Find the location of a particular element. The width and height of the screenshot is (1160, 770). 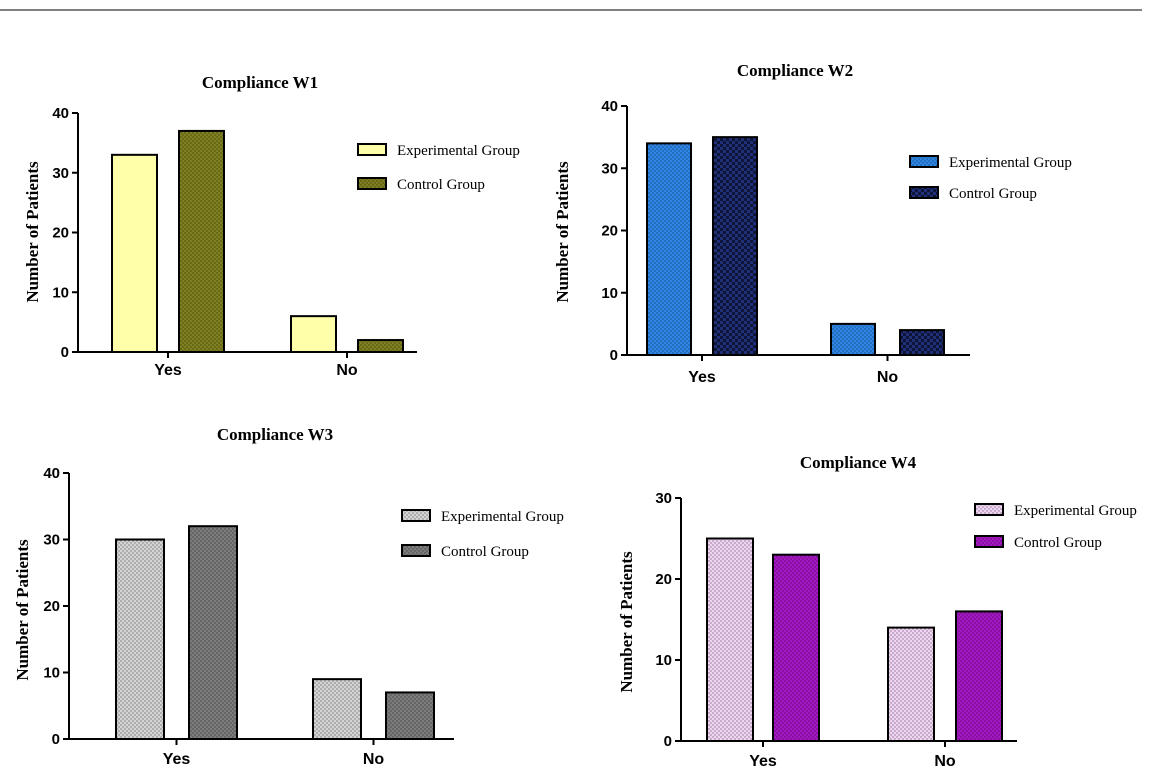

bar-no-experimental is located at coordinates (313, 334).